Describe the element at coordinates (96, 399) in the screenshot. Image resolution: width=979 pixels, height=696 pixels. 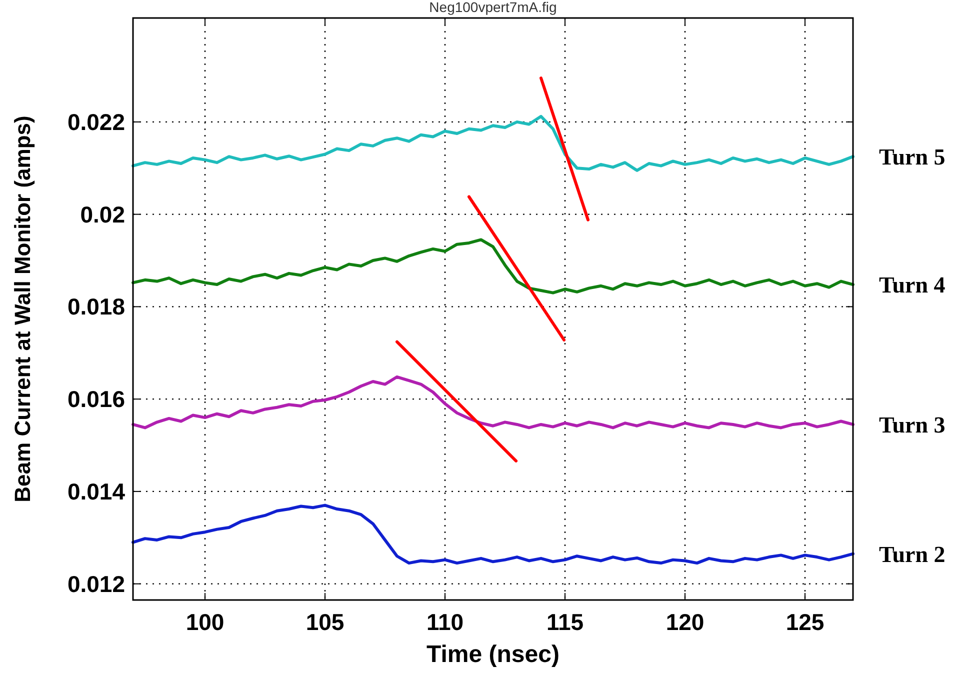
I see `y-tick-label: 0.016` at that location.